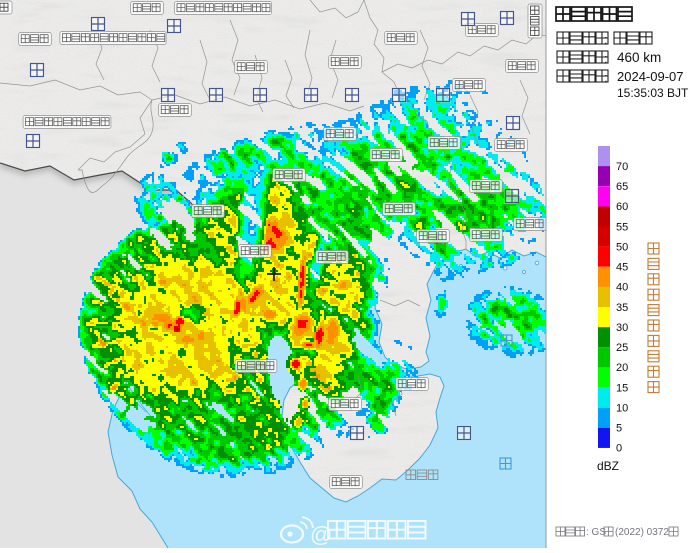 The image size is (690, 553). I want to click on svg-text: 70, so click(622, 167).